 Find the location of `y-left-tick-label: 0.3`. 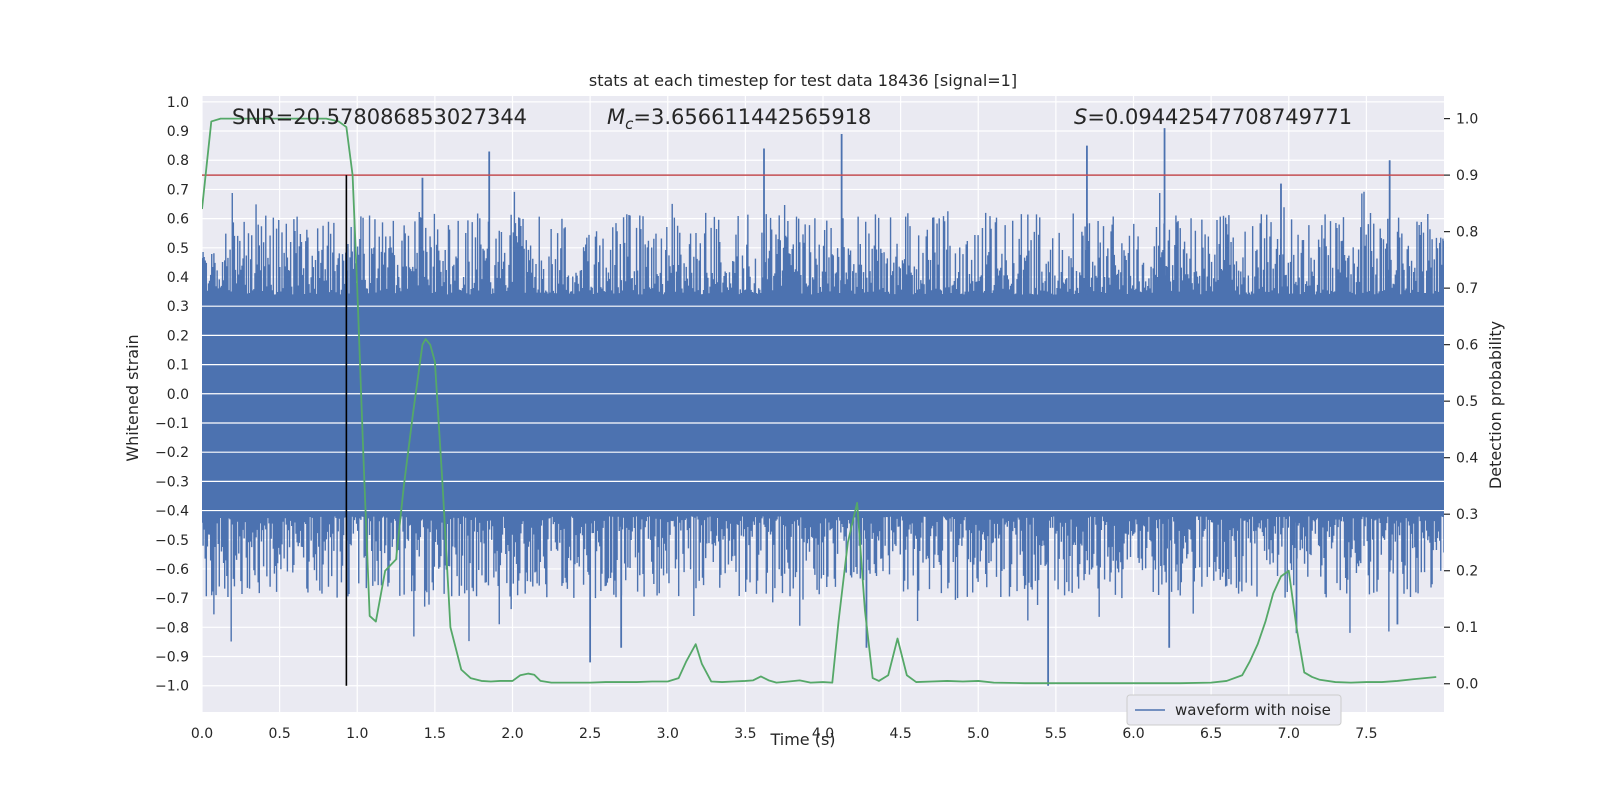

y-left-tick-label: 0.3 is located at coordinates (178, 307).